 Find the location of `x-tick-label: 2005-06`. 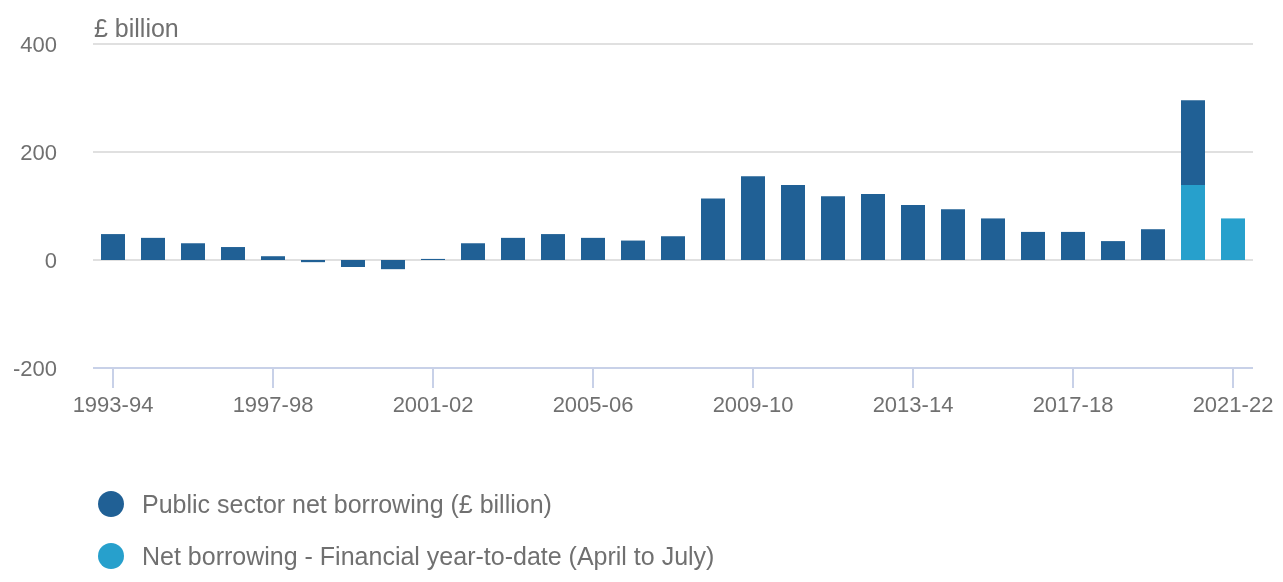

x-tick-label: 2005-06 is located at coordinates (593, 404).